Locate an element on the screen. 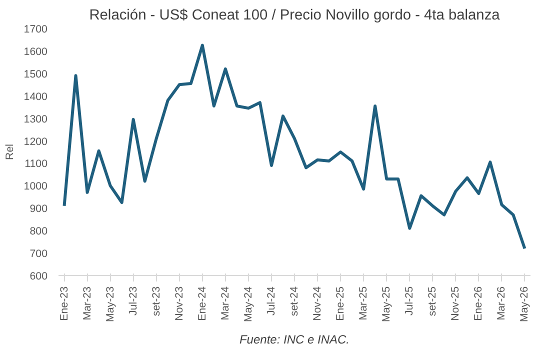 The width and height of the screenshot is (545, 351). x-tick-label: Mar-24 is located at coordinates (225, 303).